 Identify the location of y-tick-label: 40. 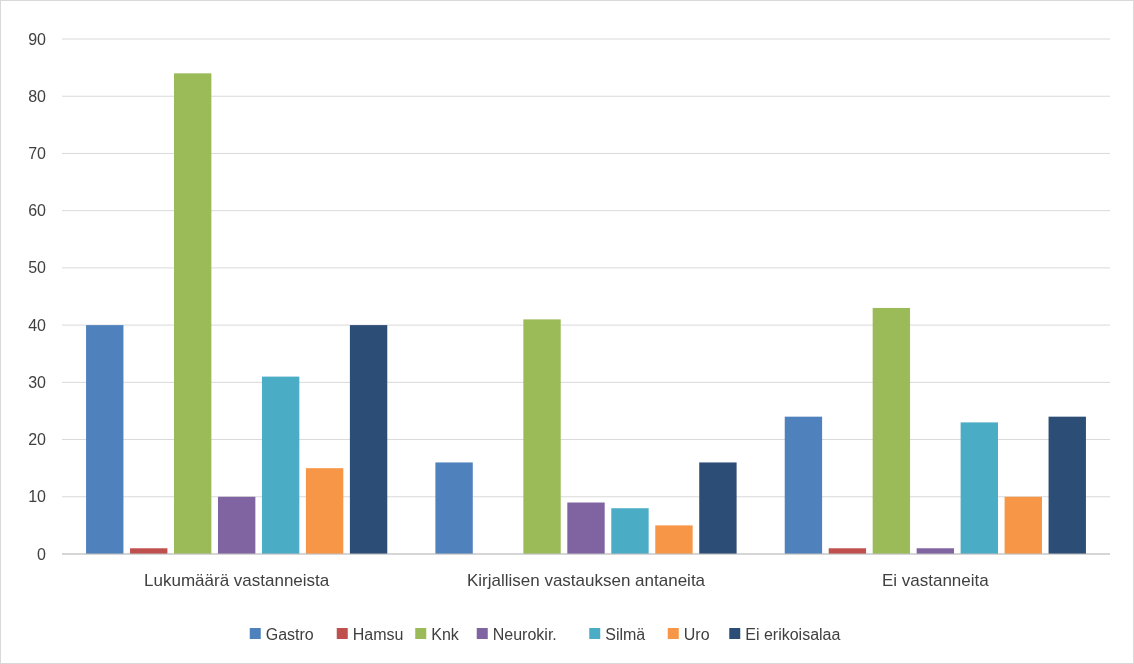
(37, 325).